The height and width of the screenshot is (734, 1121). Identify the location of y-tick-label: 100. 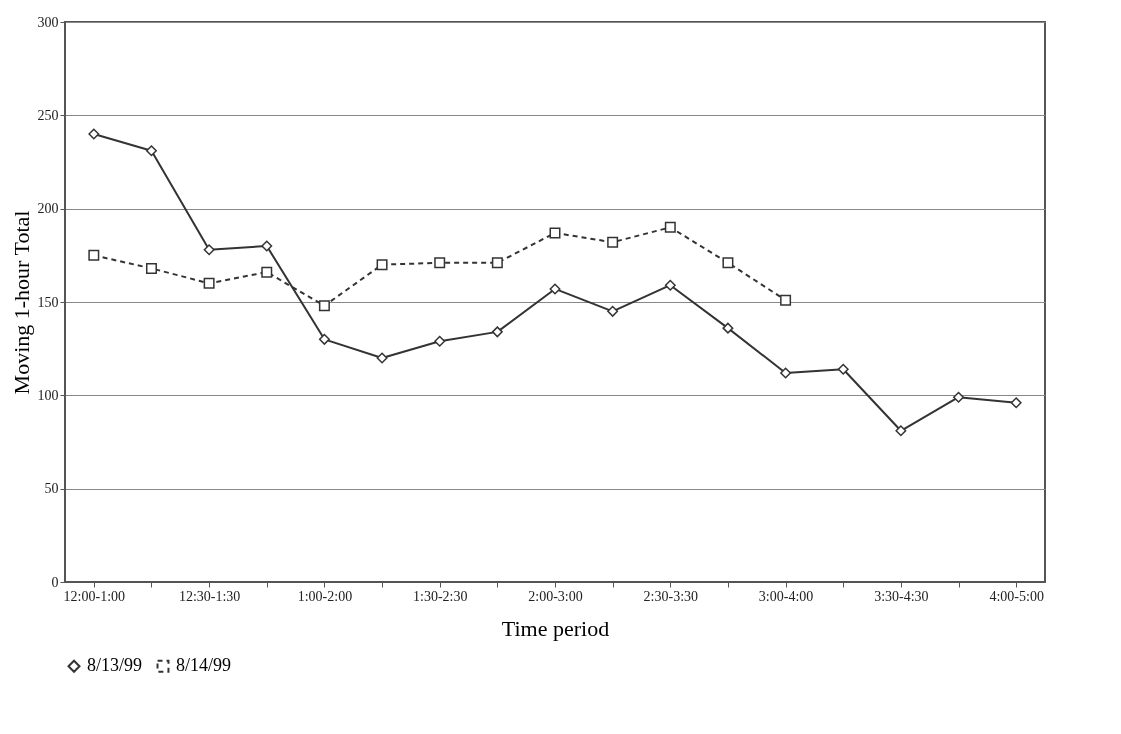
(48, 395).